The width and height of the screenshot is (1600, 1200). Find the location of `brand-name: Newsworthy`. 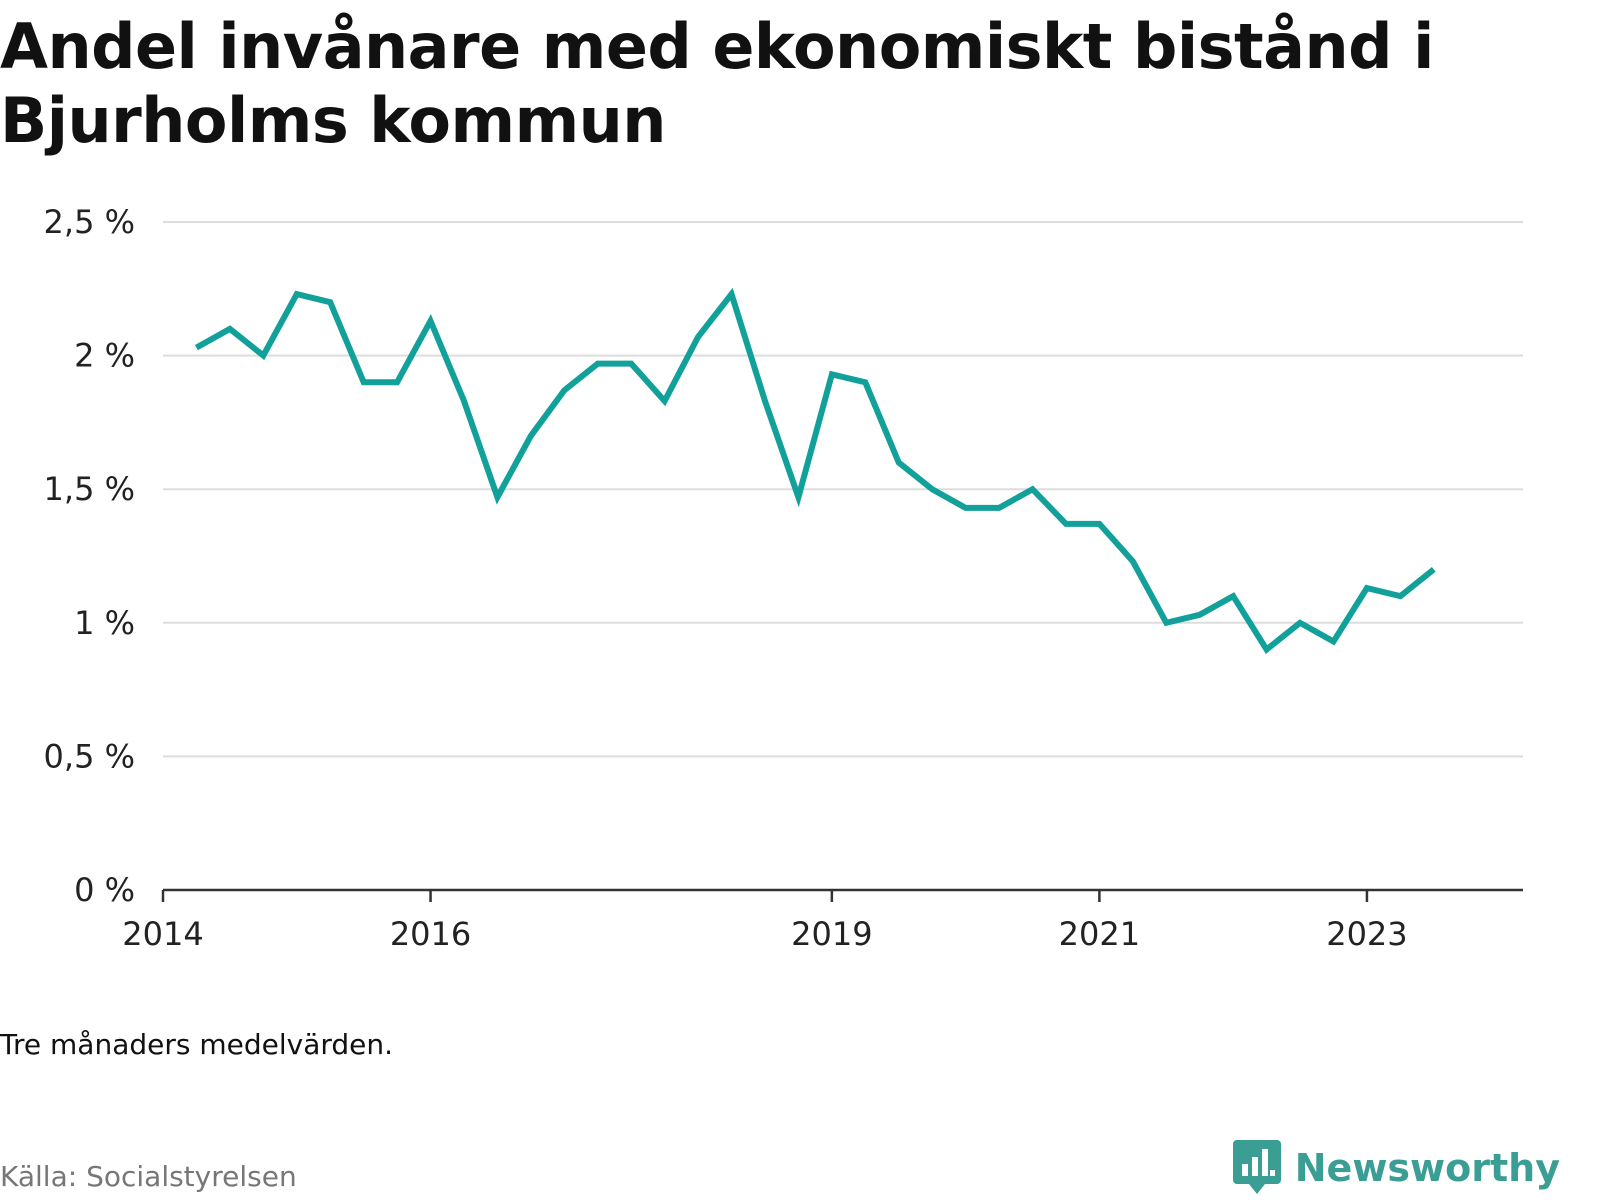

brand-name: Newsworthy is located at coordinates (1427, 1168).